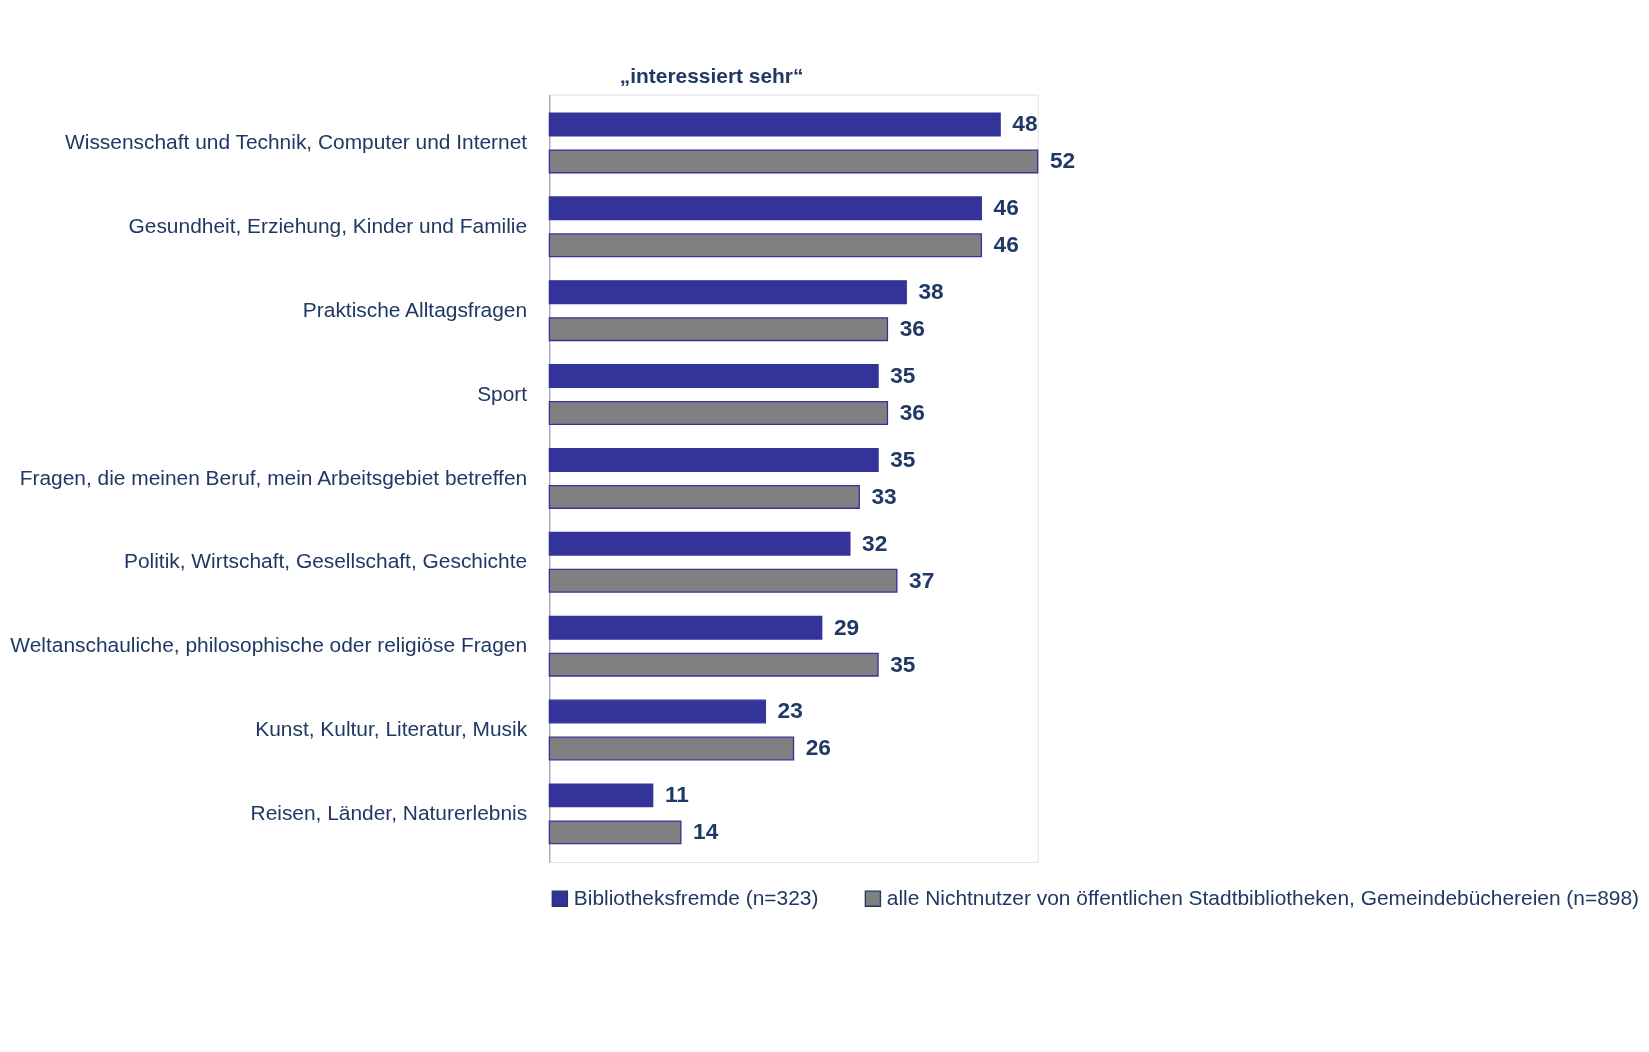  I want to click on y-tick-label: Gesundheit, Erziehung, Kinder und Familie, so click(328, 225).